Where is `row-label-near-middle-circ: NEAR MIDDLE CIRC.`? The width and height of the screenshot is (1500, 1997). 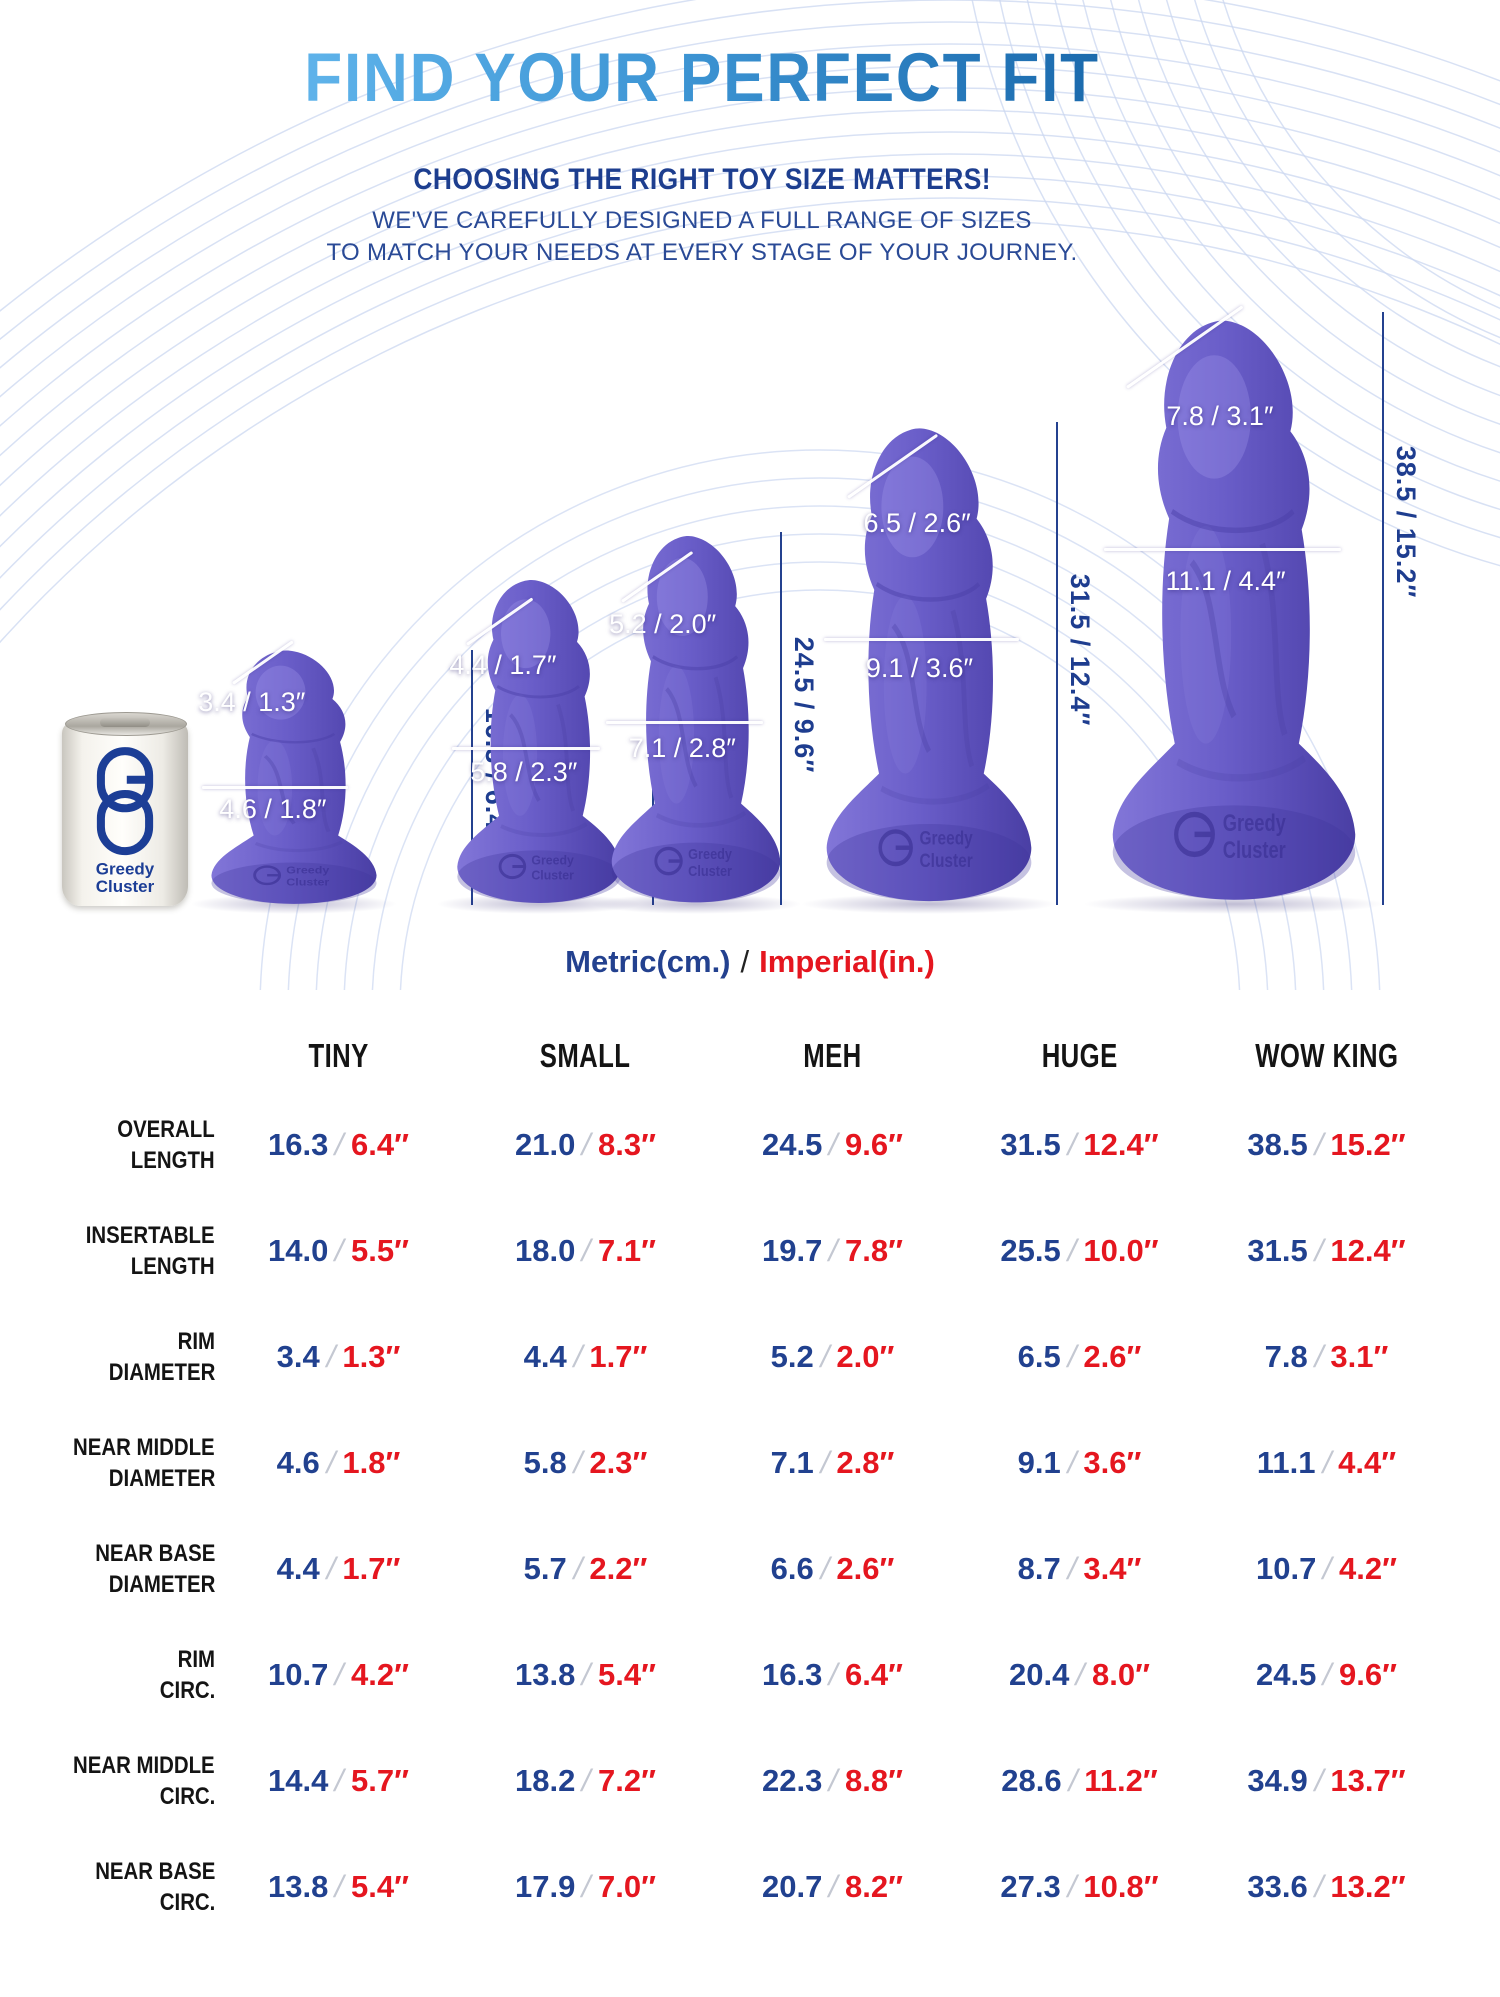
row-label-near-middle-circ: NEAR MIDDLE CIRC. is located at coordinates (144, 1780).